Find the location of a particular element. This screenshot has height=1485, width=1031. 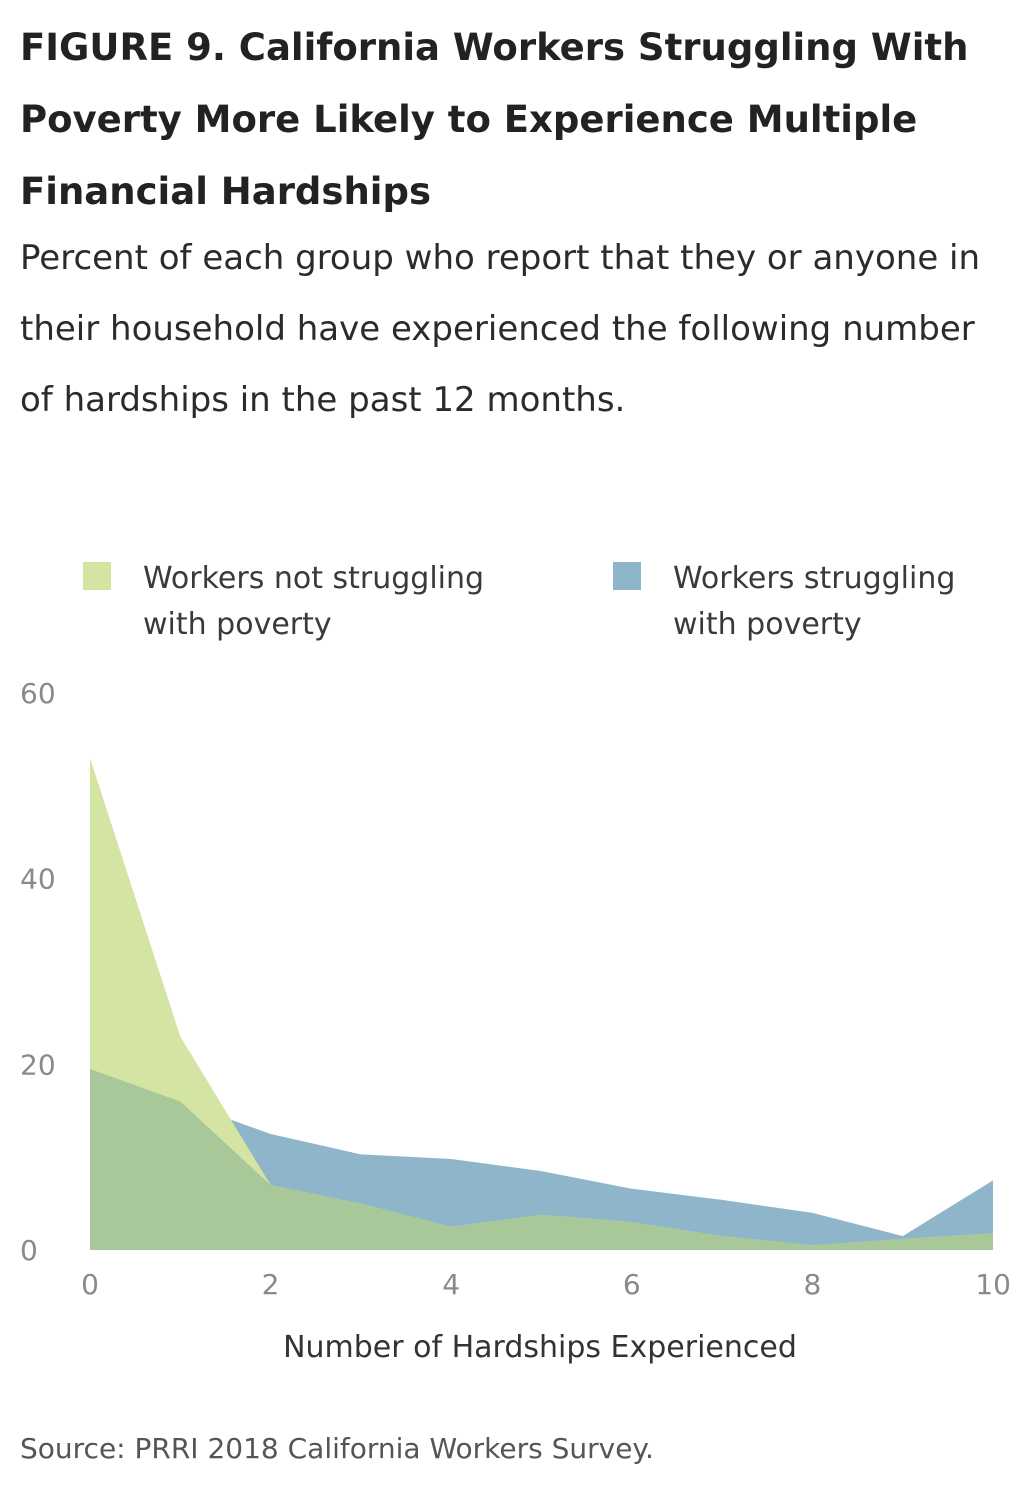

y-tick-label: 0 is located at coordinates (29, 1250).